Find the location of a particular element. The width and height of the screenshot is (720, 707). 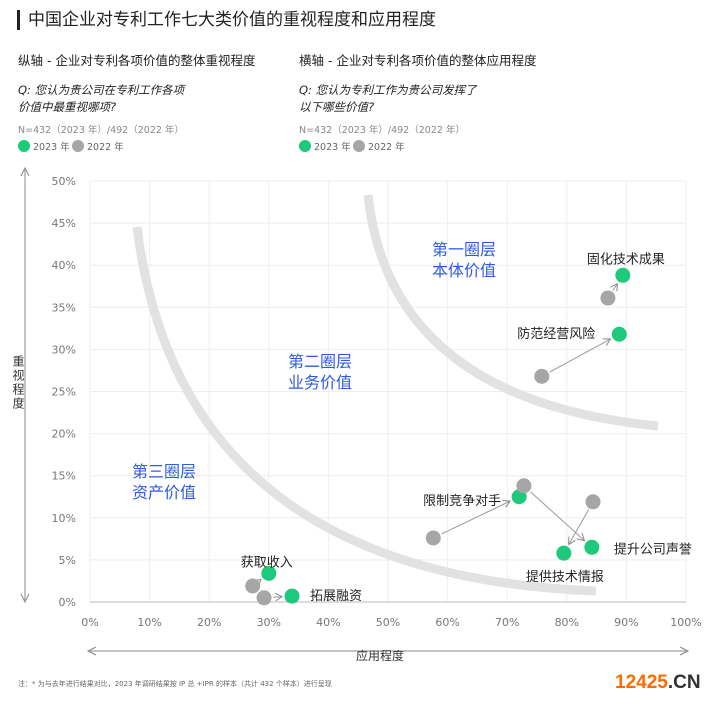

x-tick-label: 70% is located at coordinates (507, 622).